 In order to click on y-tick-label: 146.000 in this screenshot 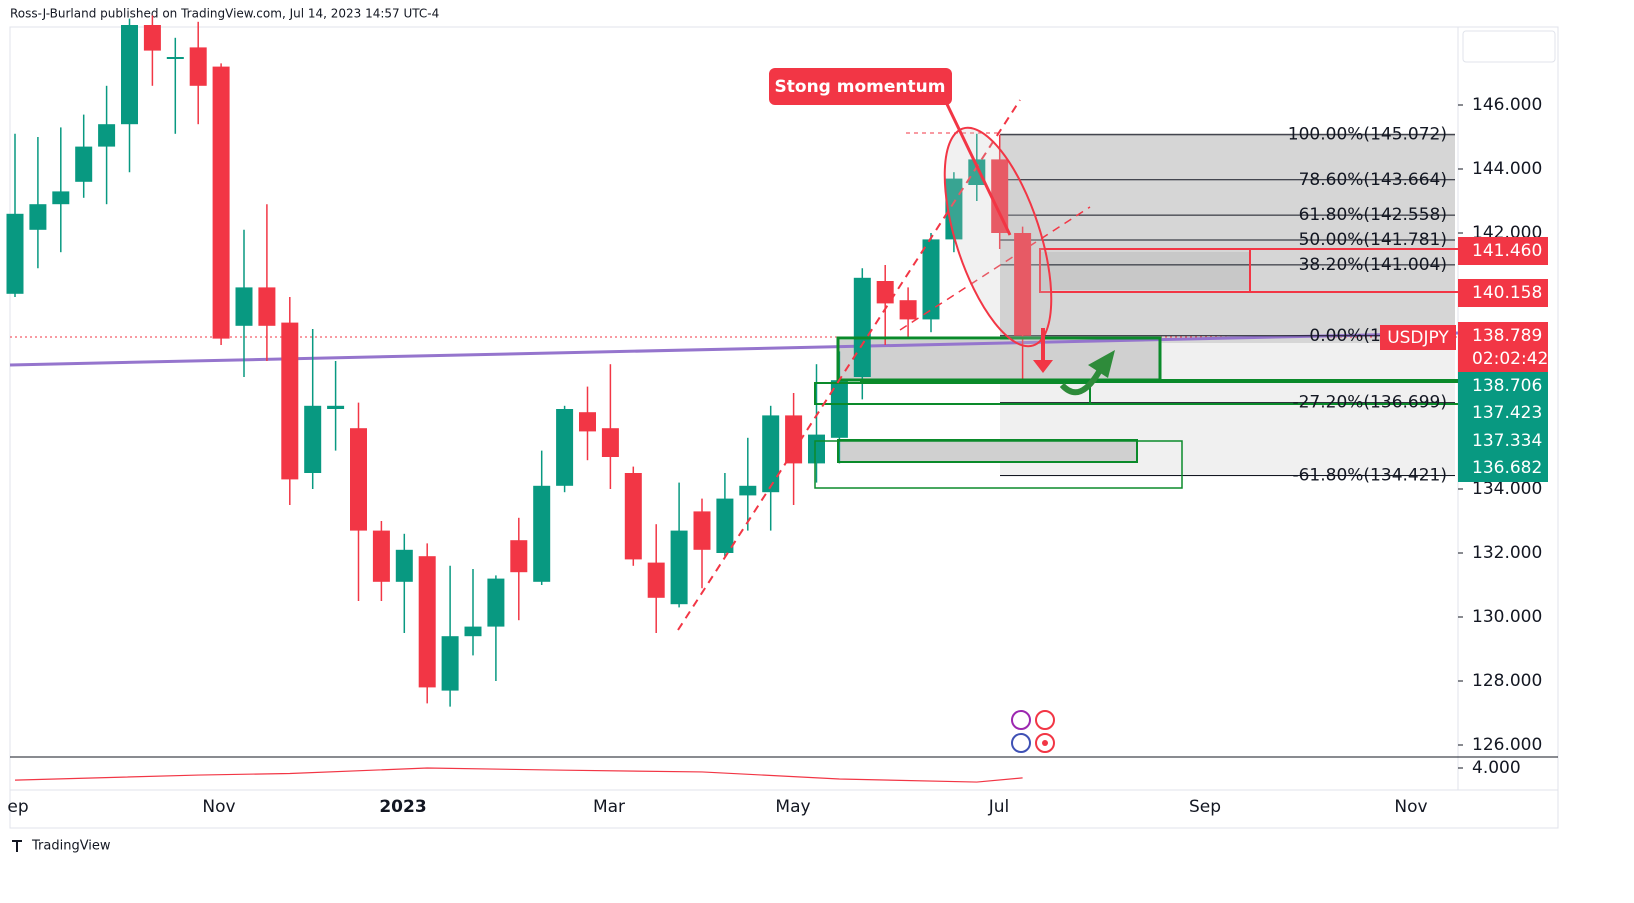, I will do `click(1507, 105)`.